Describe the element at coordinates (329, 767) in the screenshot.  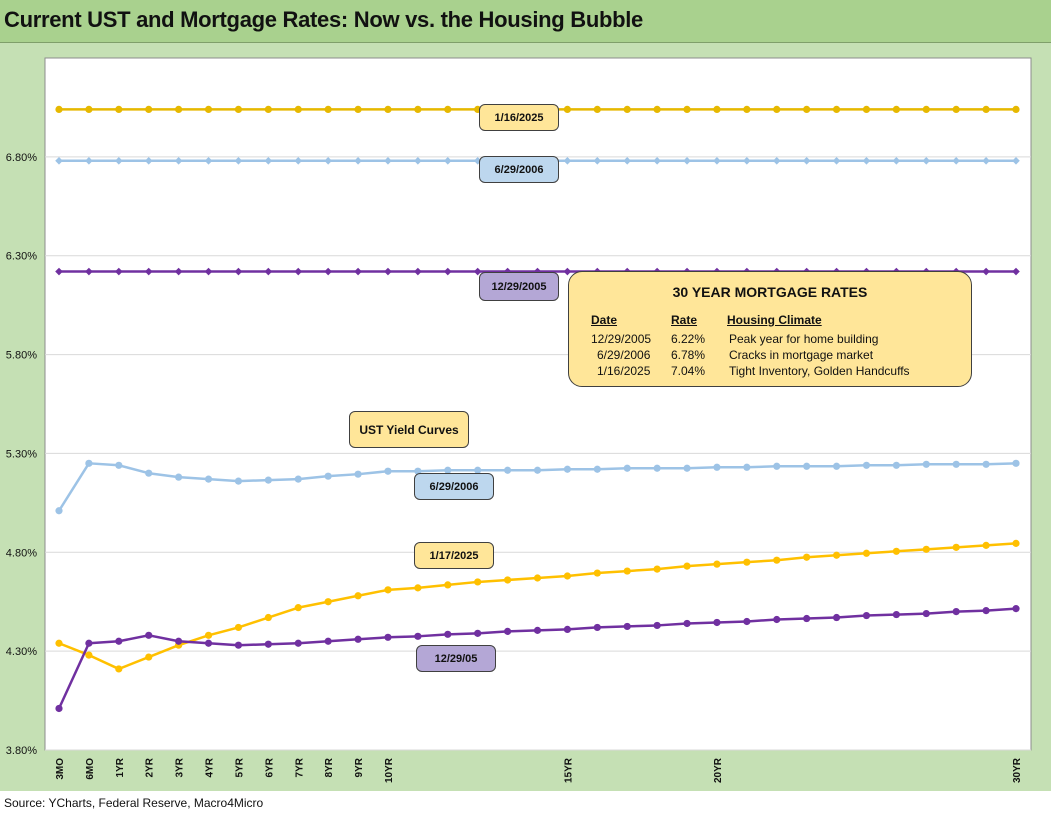
I see `x-tick-label: 8YR` at that location.